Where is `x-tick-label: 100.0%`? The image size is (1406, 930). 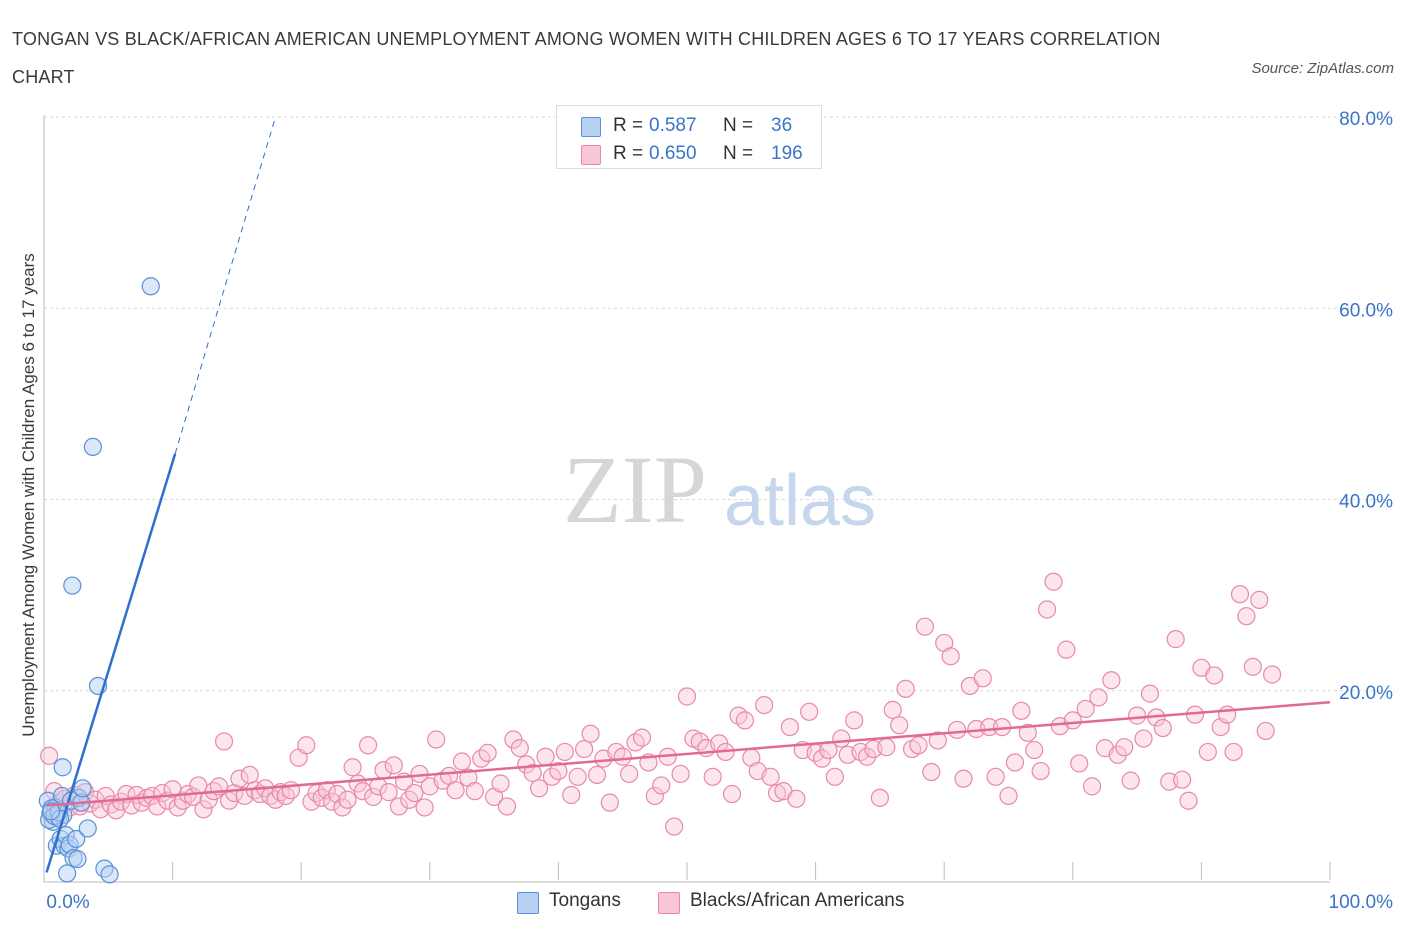 x-tick-label: 100.0% is located at coordinates (1361, 902).